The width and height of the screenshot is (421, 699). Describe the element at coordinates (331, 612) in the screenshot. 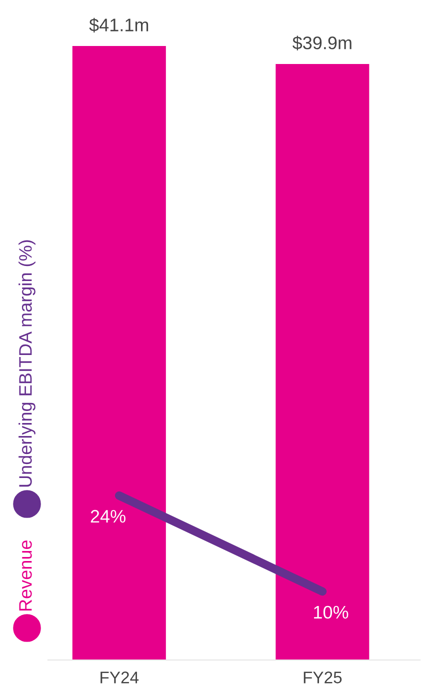

I see `data-label: 10%` at that location.